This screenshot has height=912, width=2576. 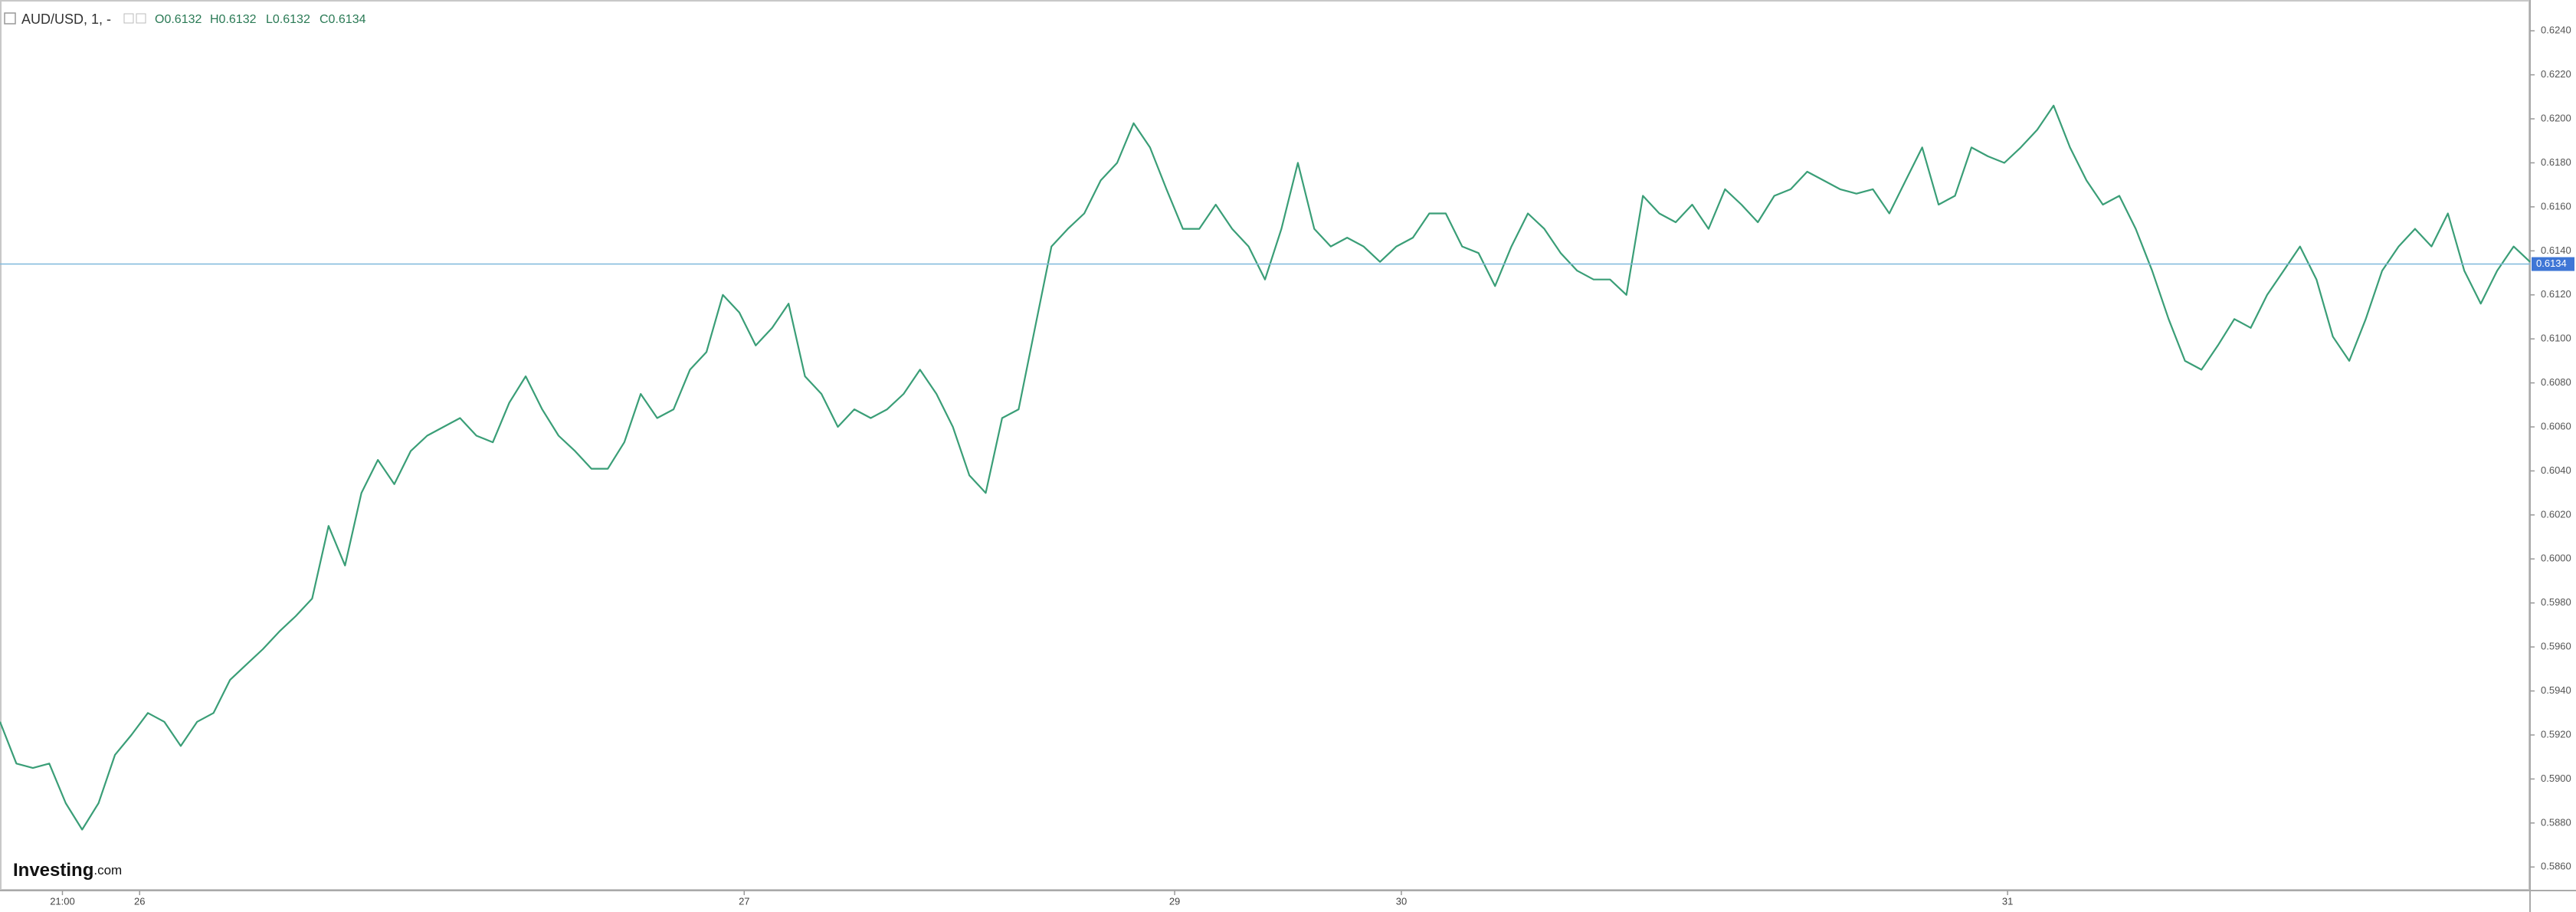 I want to click on y-tick-label: 0.6240, so click(x=2556, y=31).